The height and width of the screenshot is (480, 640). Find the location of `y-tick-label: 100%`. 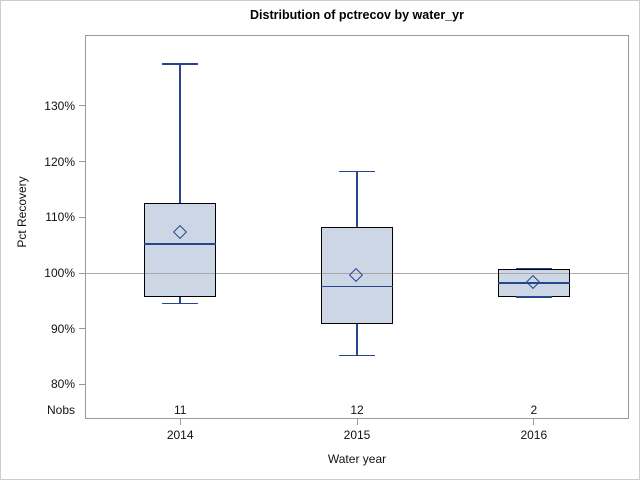

y-tick-label: 100% is located at coordinates (59, 273).